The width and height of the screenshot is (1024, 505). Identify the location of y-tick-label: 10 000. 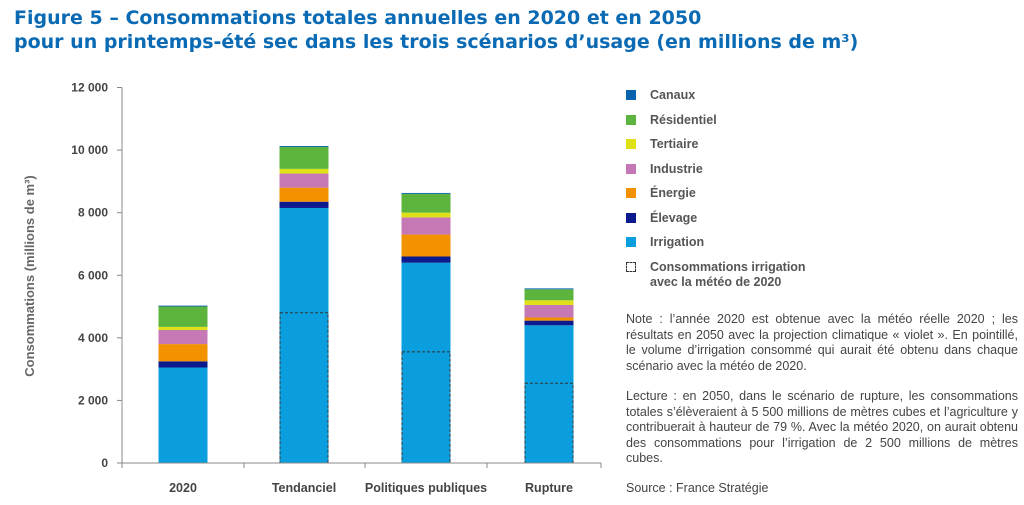
(89, 150).